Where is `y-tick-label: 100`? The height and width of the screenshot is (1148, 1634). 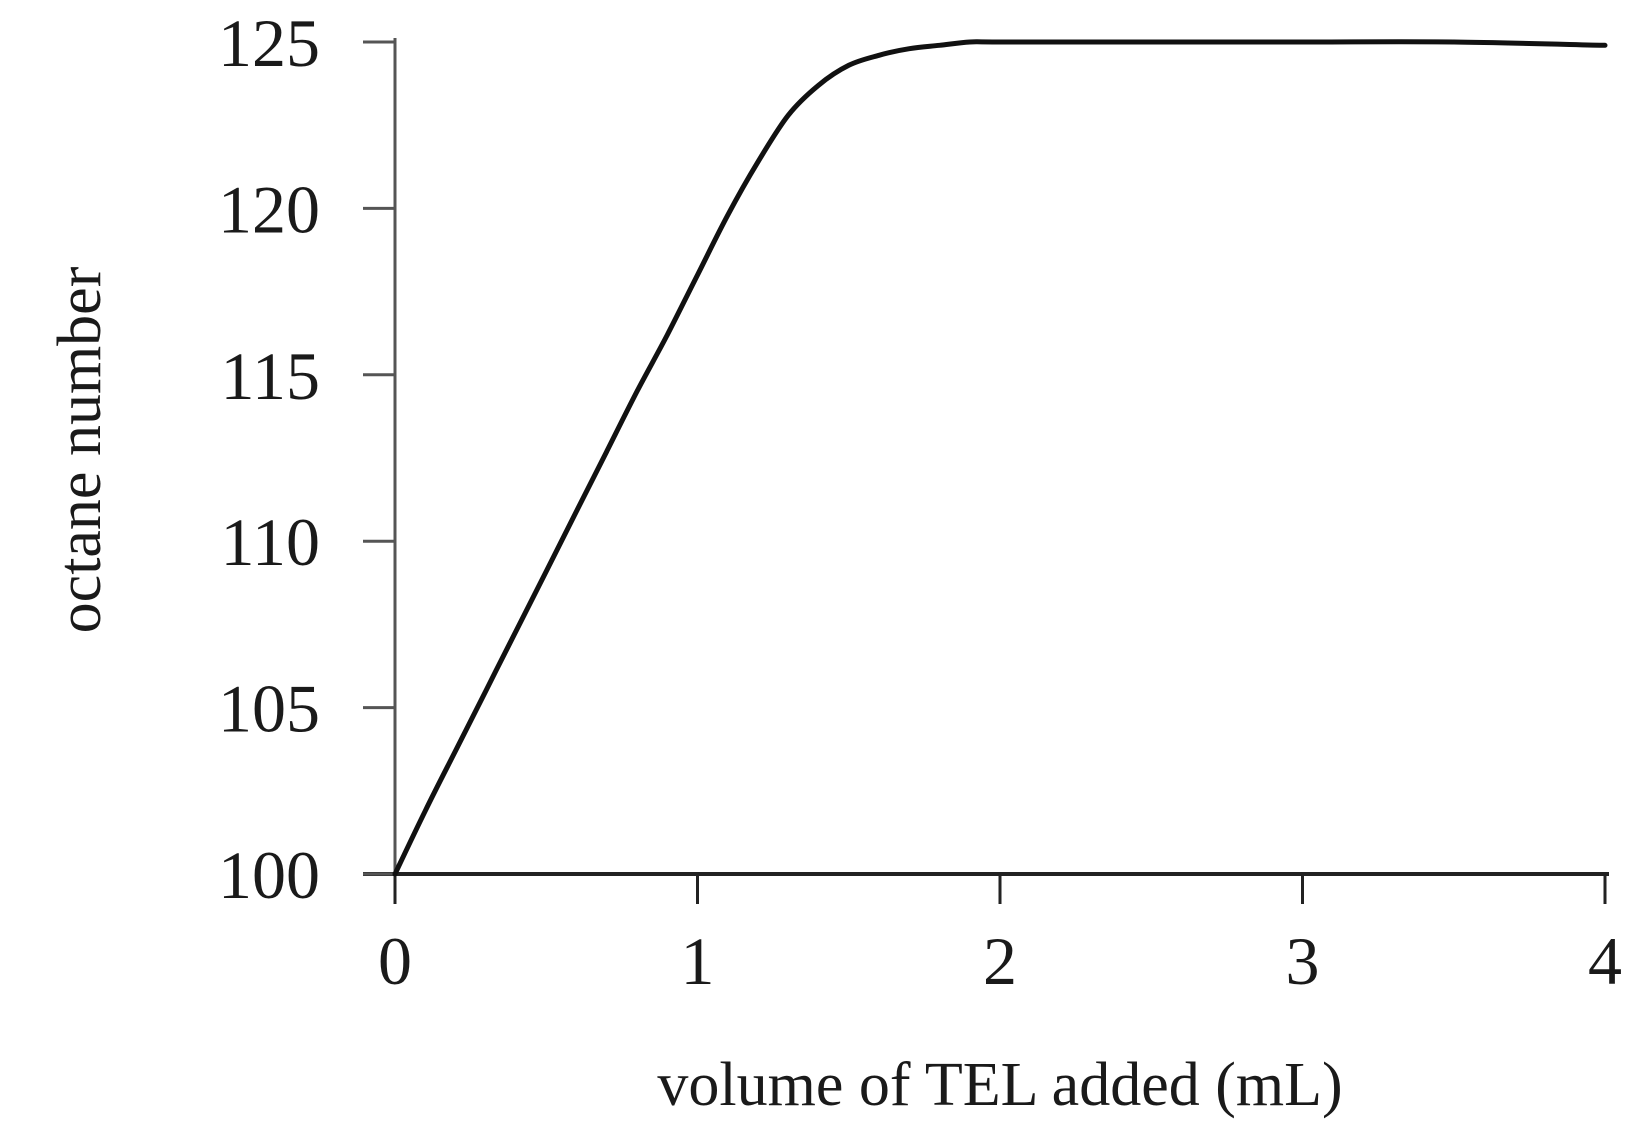 y-tick-label: 100 is located at coordinates (269, 875).